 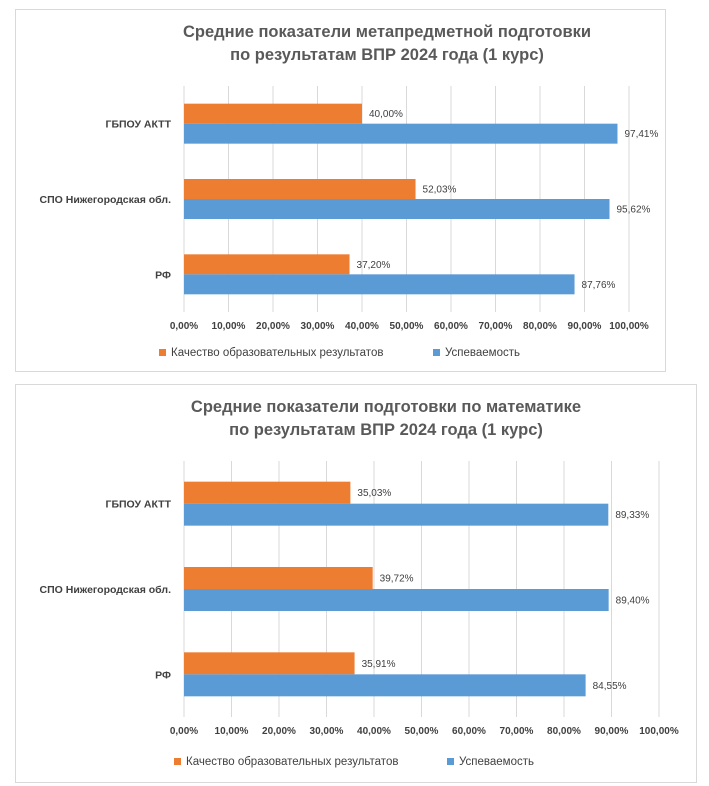 I want to click on data-label: 35,03%, so click(x=374, y=493).